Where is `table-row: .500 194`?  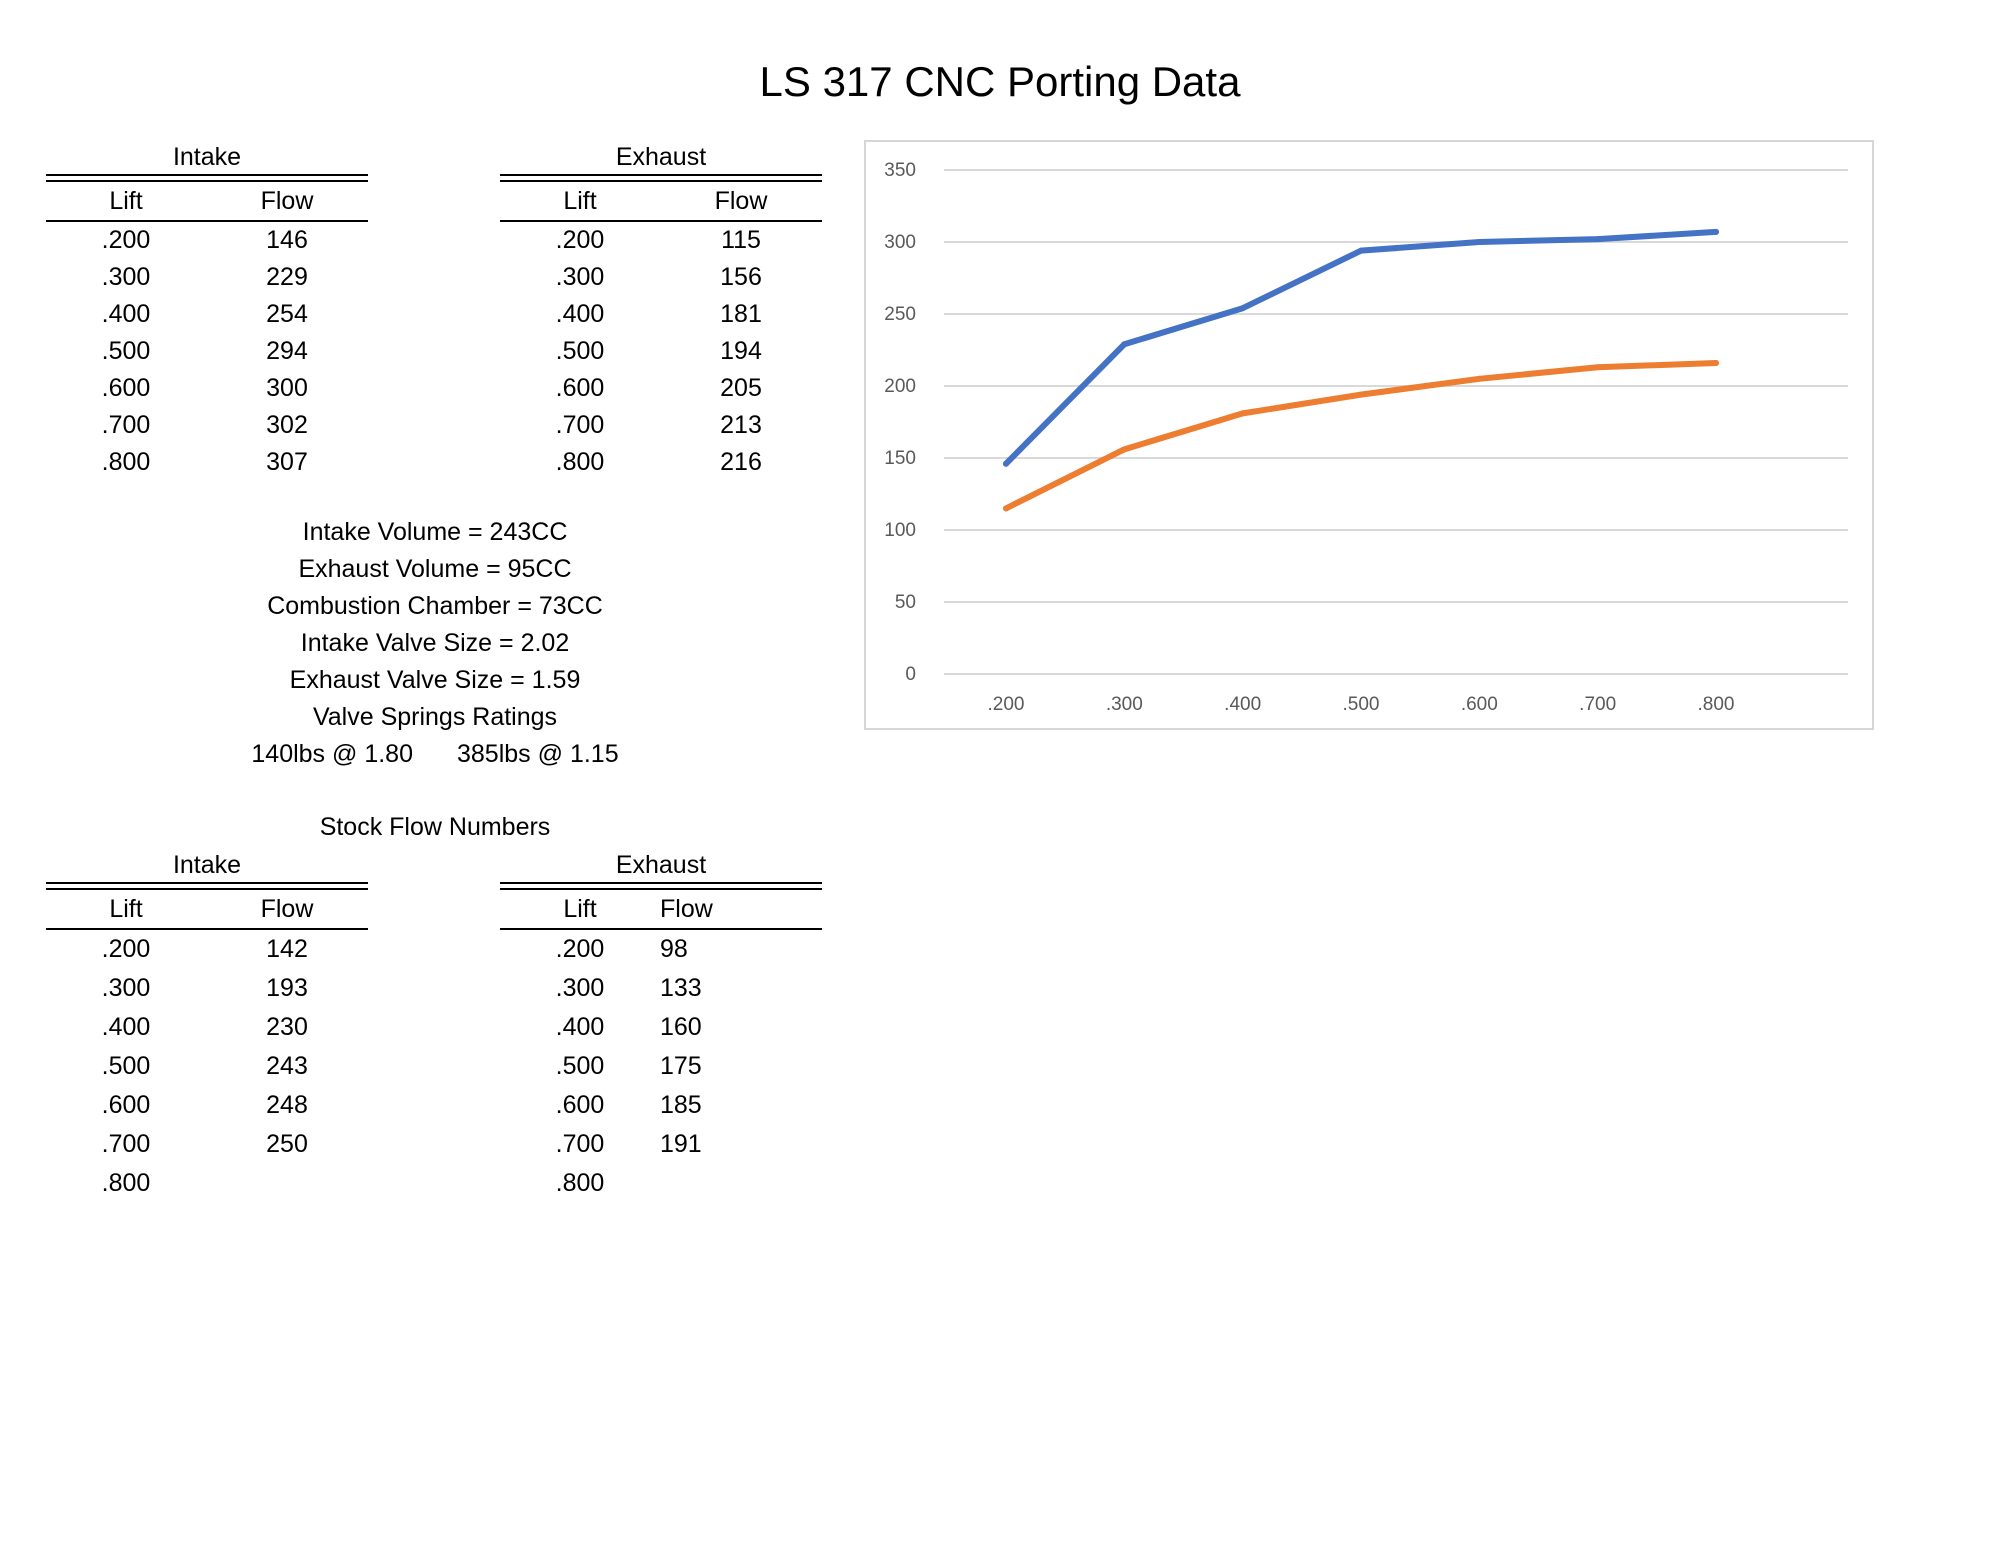
table-row: .500 194 is located at coordinates (661, 351).